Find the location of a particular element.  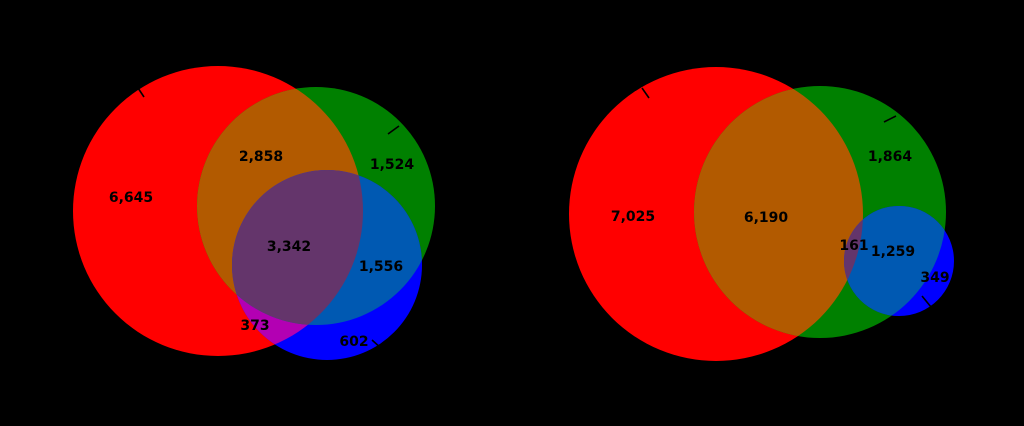

left-green-label-leader-line is located at coordinates (393, 130).